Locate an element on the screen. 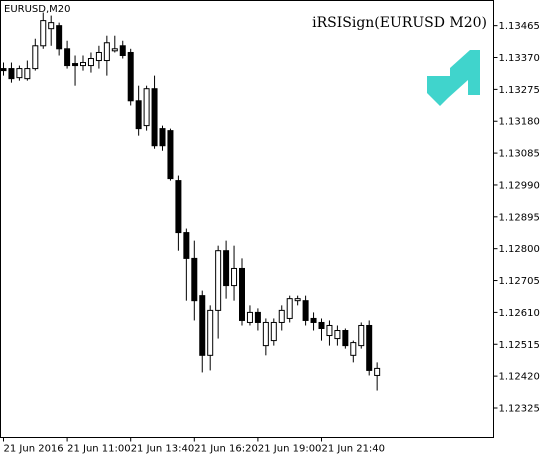 The width and height of the screenshot is (545, 463). y-tick-label: 1.12705 is located at coordinates (519, 281).